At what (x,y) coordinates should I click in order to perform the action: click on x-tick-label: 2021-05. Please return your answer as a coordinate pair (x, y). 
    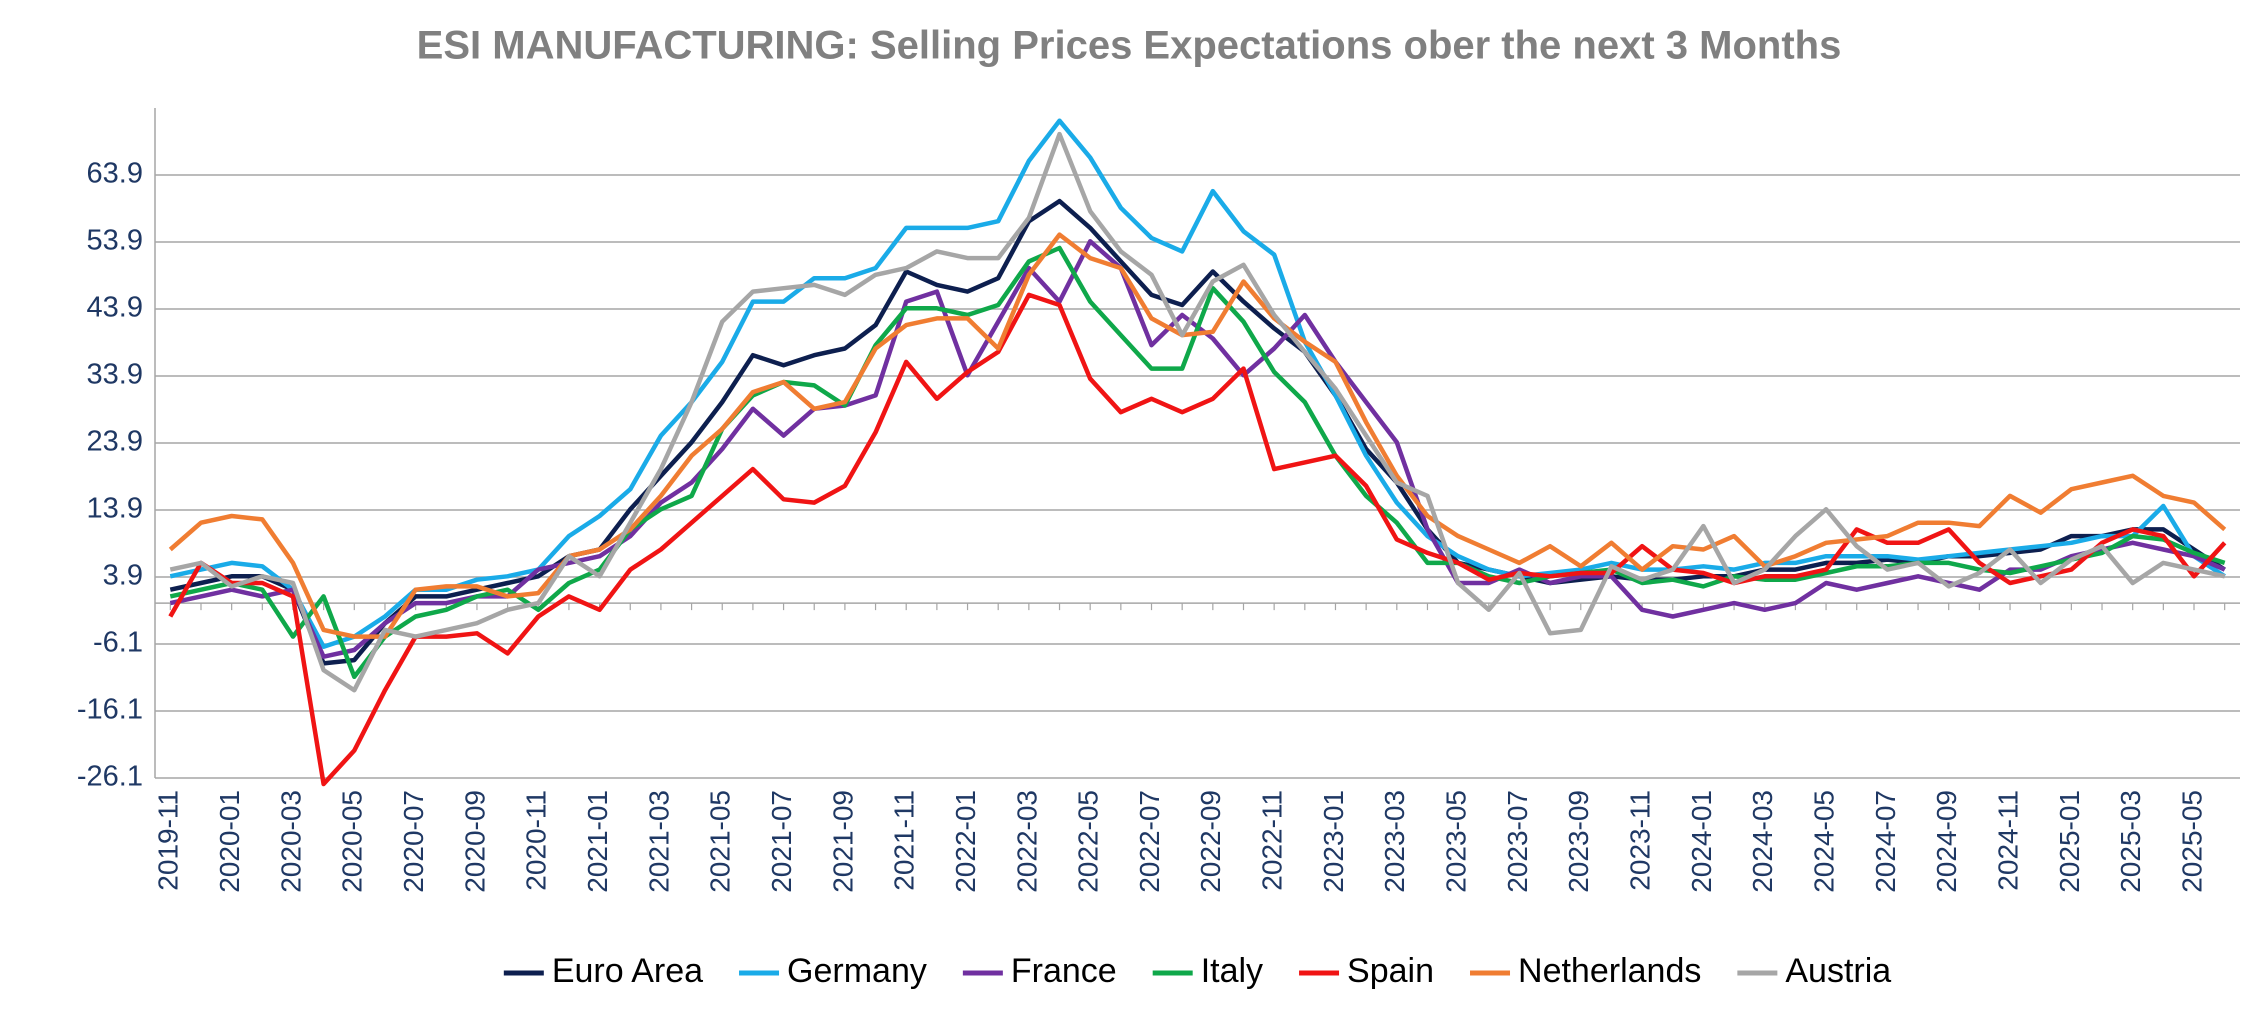
    Looking at the image, I should click on (720, 841).